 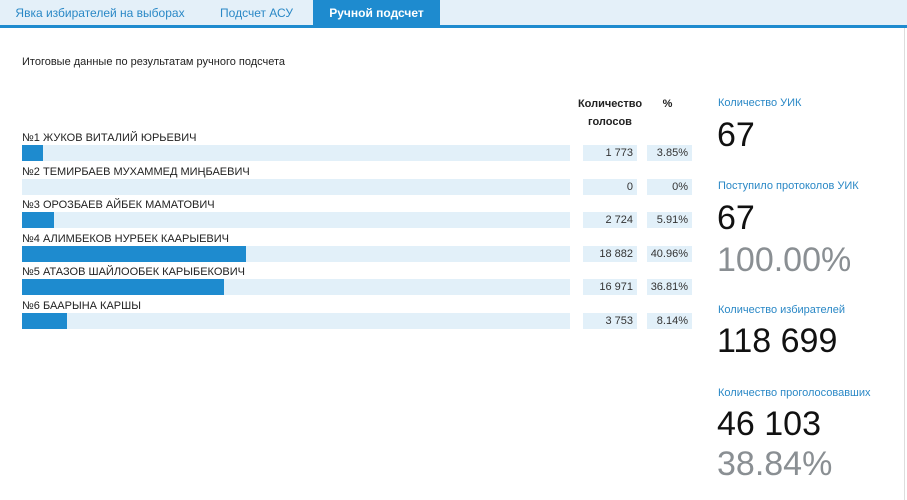 I want to click on vote-count: 3 753, so click(x=610, y=321).